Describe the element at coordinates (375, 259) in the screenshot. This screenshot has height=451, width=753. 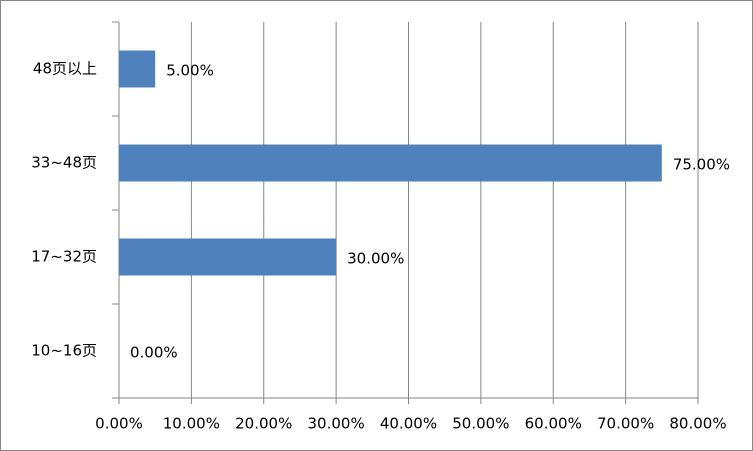
I see `value-label: 30.00%` at that location.